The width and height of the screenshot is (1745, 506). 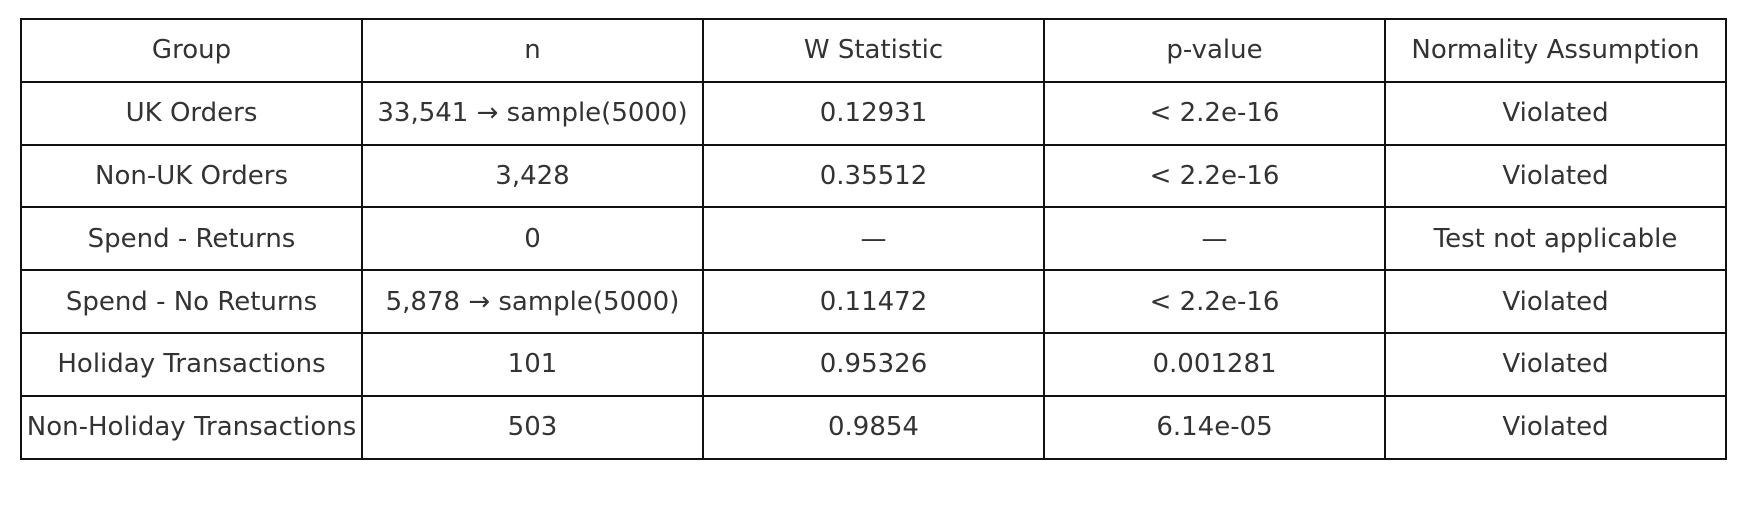 What do you see at coordinates (1555, 50) in the screenshot?
I see `column-header-normality-assumption: Normality Assumption` at bounding box center [1555, 50].